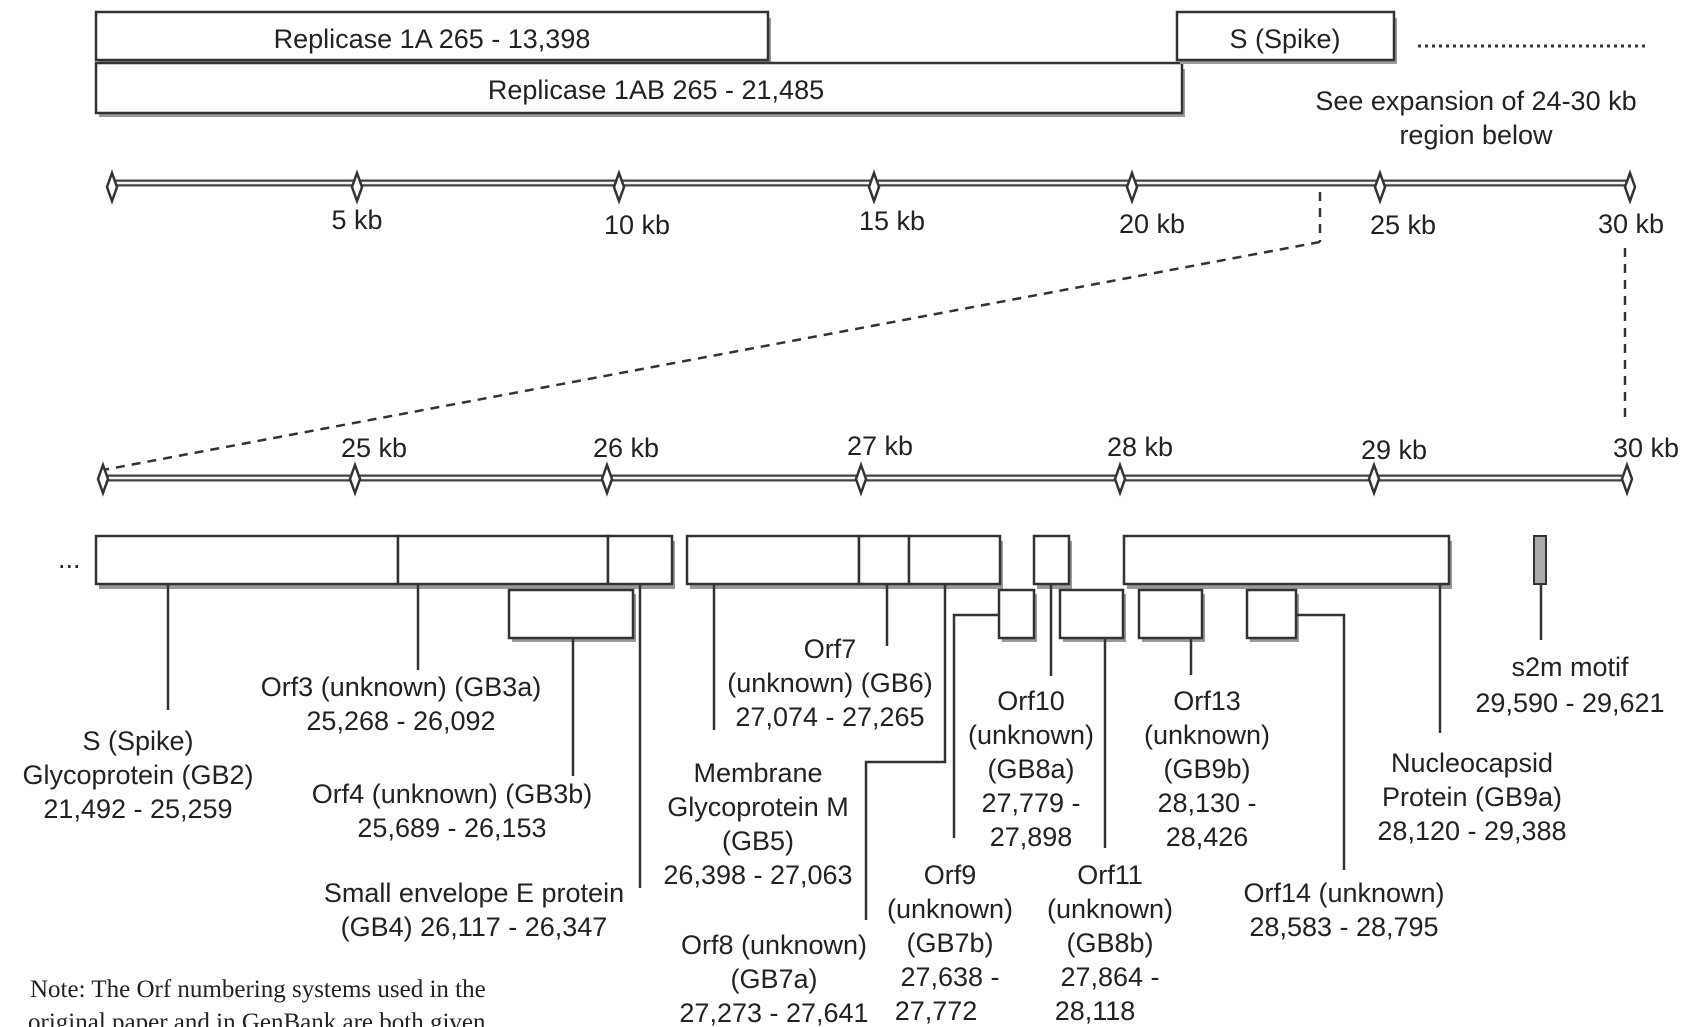  Describe the element at coordinates (1095, 1011) in the screenshot. I see `label-orf11-5: 28,118` at that location.